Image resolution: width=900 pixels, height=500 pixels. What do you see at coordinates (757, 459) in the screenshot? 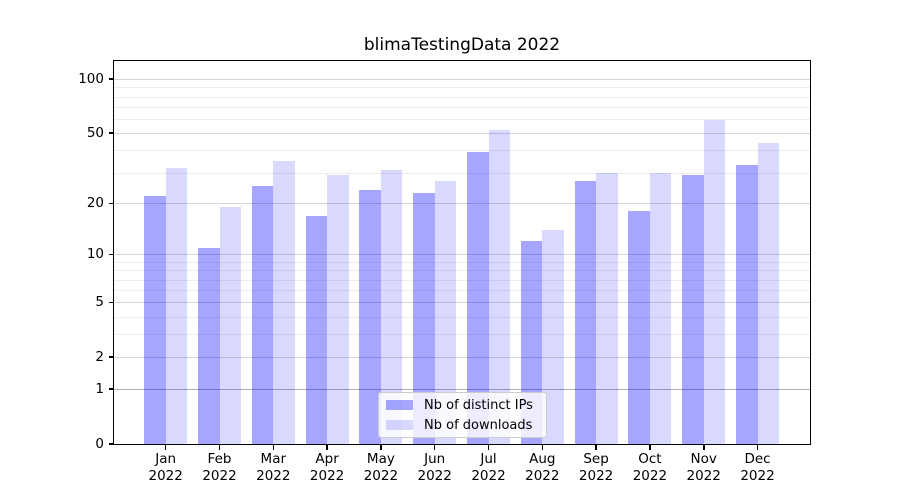
I see `x-tick-month: Dec` at bounding box center [757, 459].